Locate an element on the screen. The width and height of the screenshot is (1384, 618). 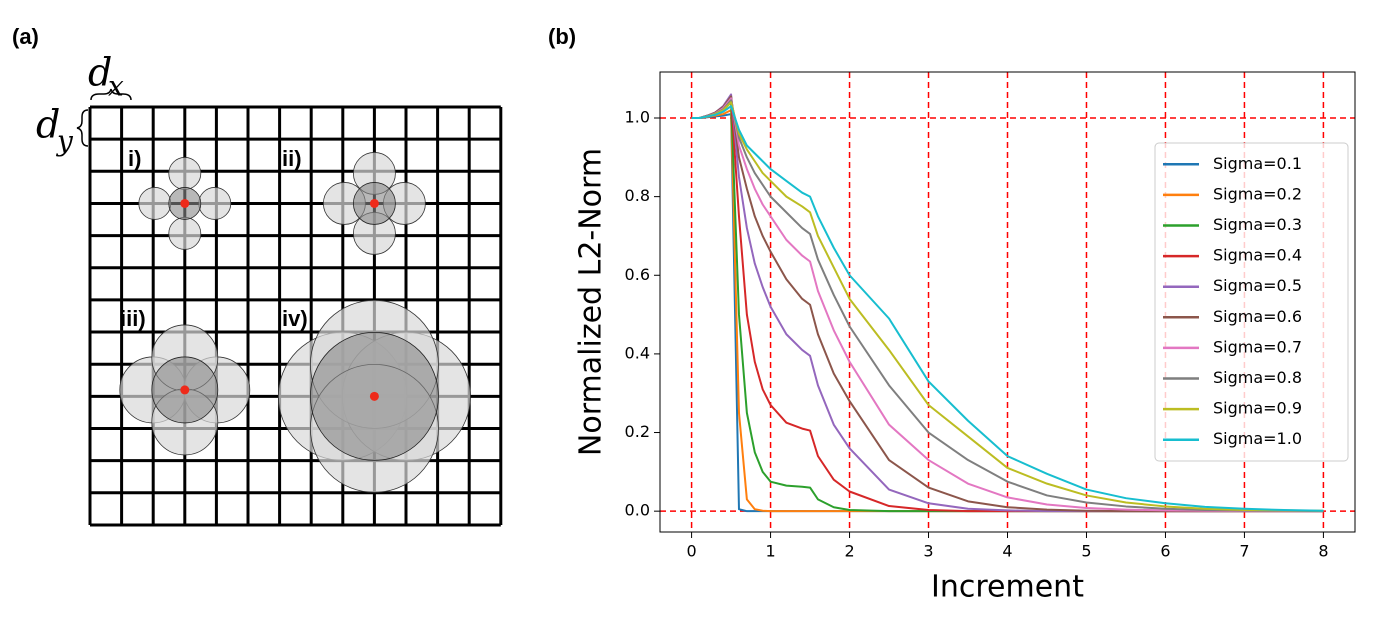
legend-label: Sigma=0.2 is located at coordinates (1257, 193).